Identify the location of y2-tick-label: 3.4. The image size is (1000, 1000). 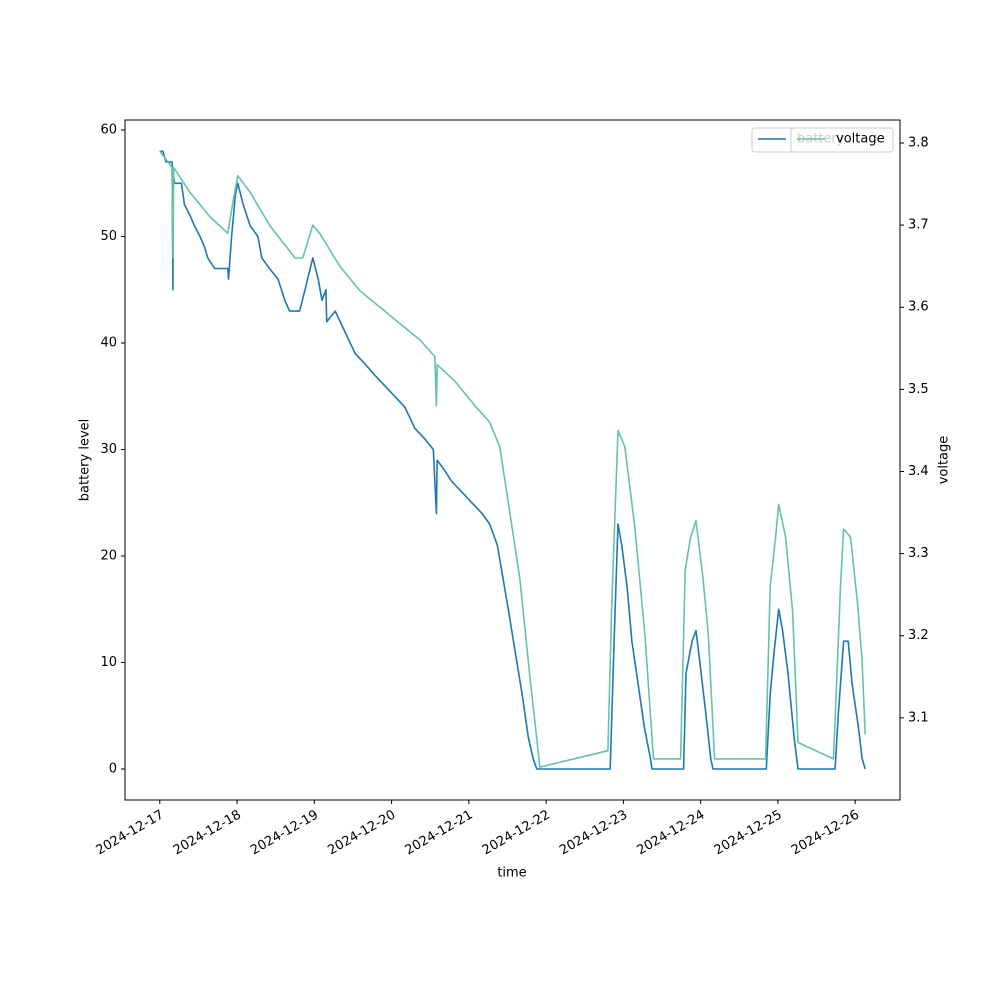
(918, 471).